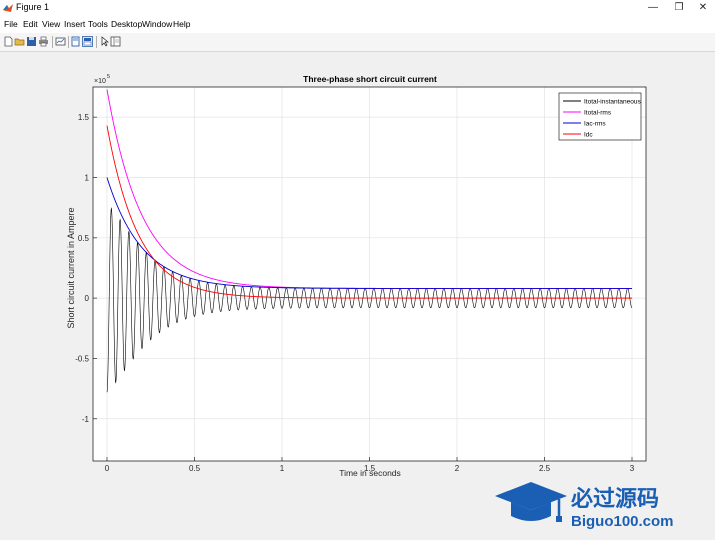  Describe the element at coordinates (612, 102) in the screenshot. I see `legend-label: Itotal-instantaneous` at that location.